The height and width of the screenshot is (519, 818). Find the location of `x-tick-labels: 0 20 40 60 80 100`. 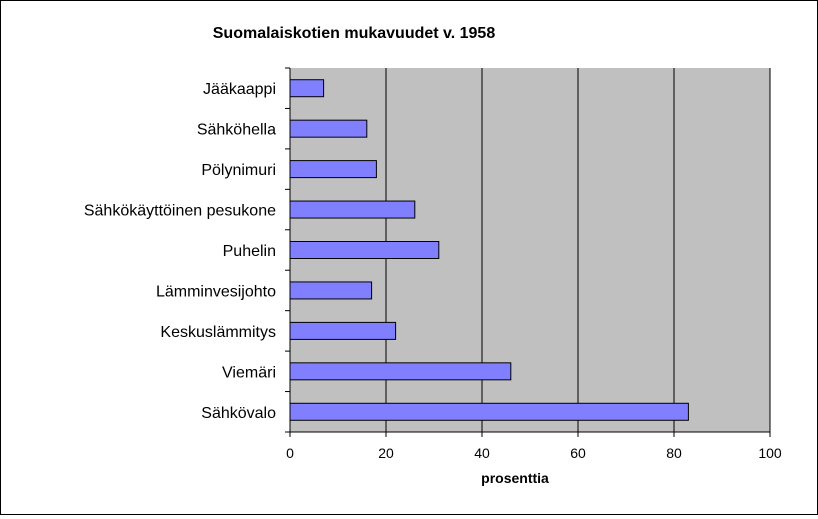

x-tick-labels: 0 20 40 60 80 100 is located at coordinates (534, 453).